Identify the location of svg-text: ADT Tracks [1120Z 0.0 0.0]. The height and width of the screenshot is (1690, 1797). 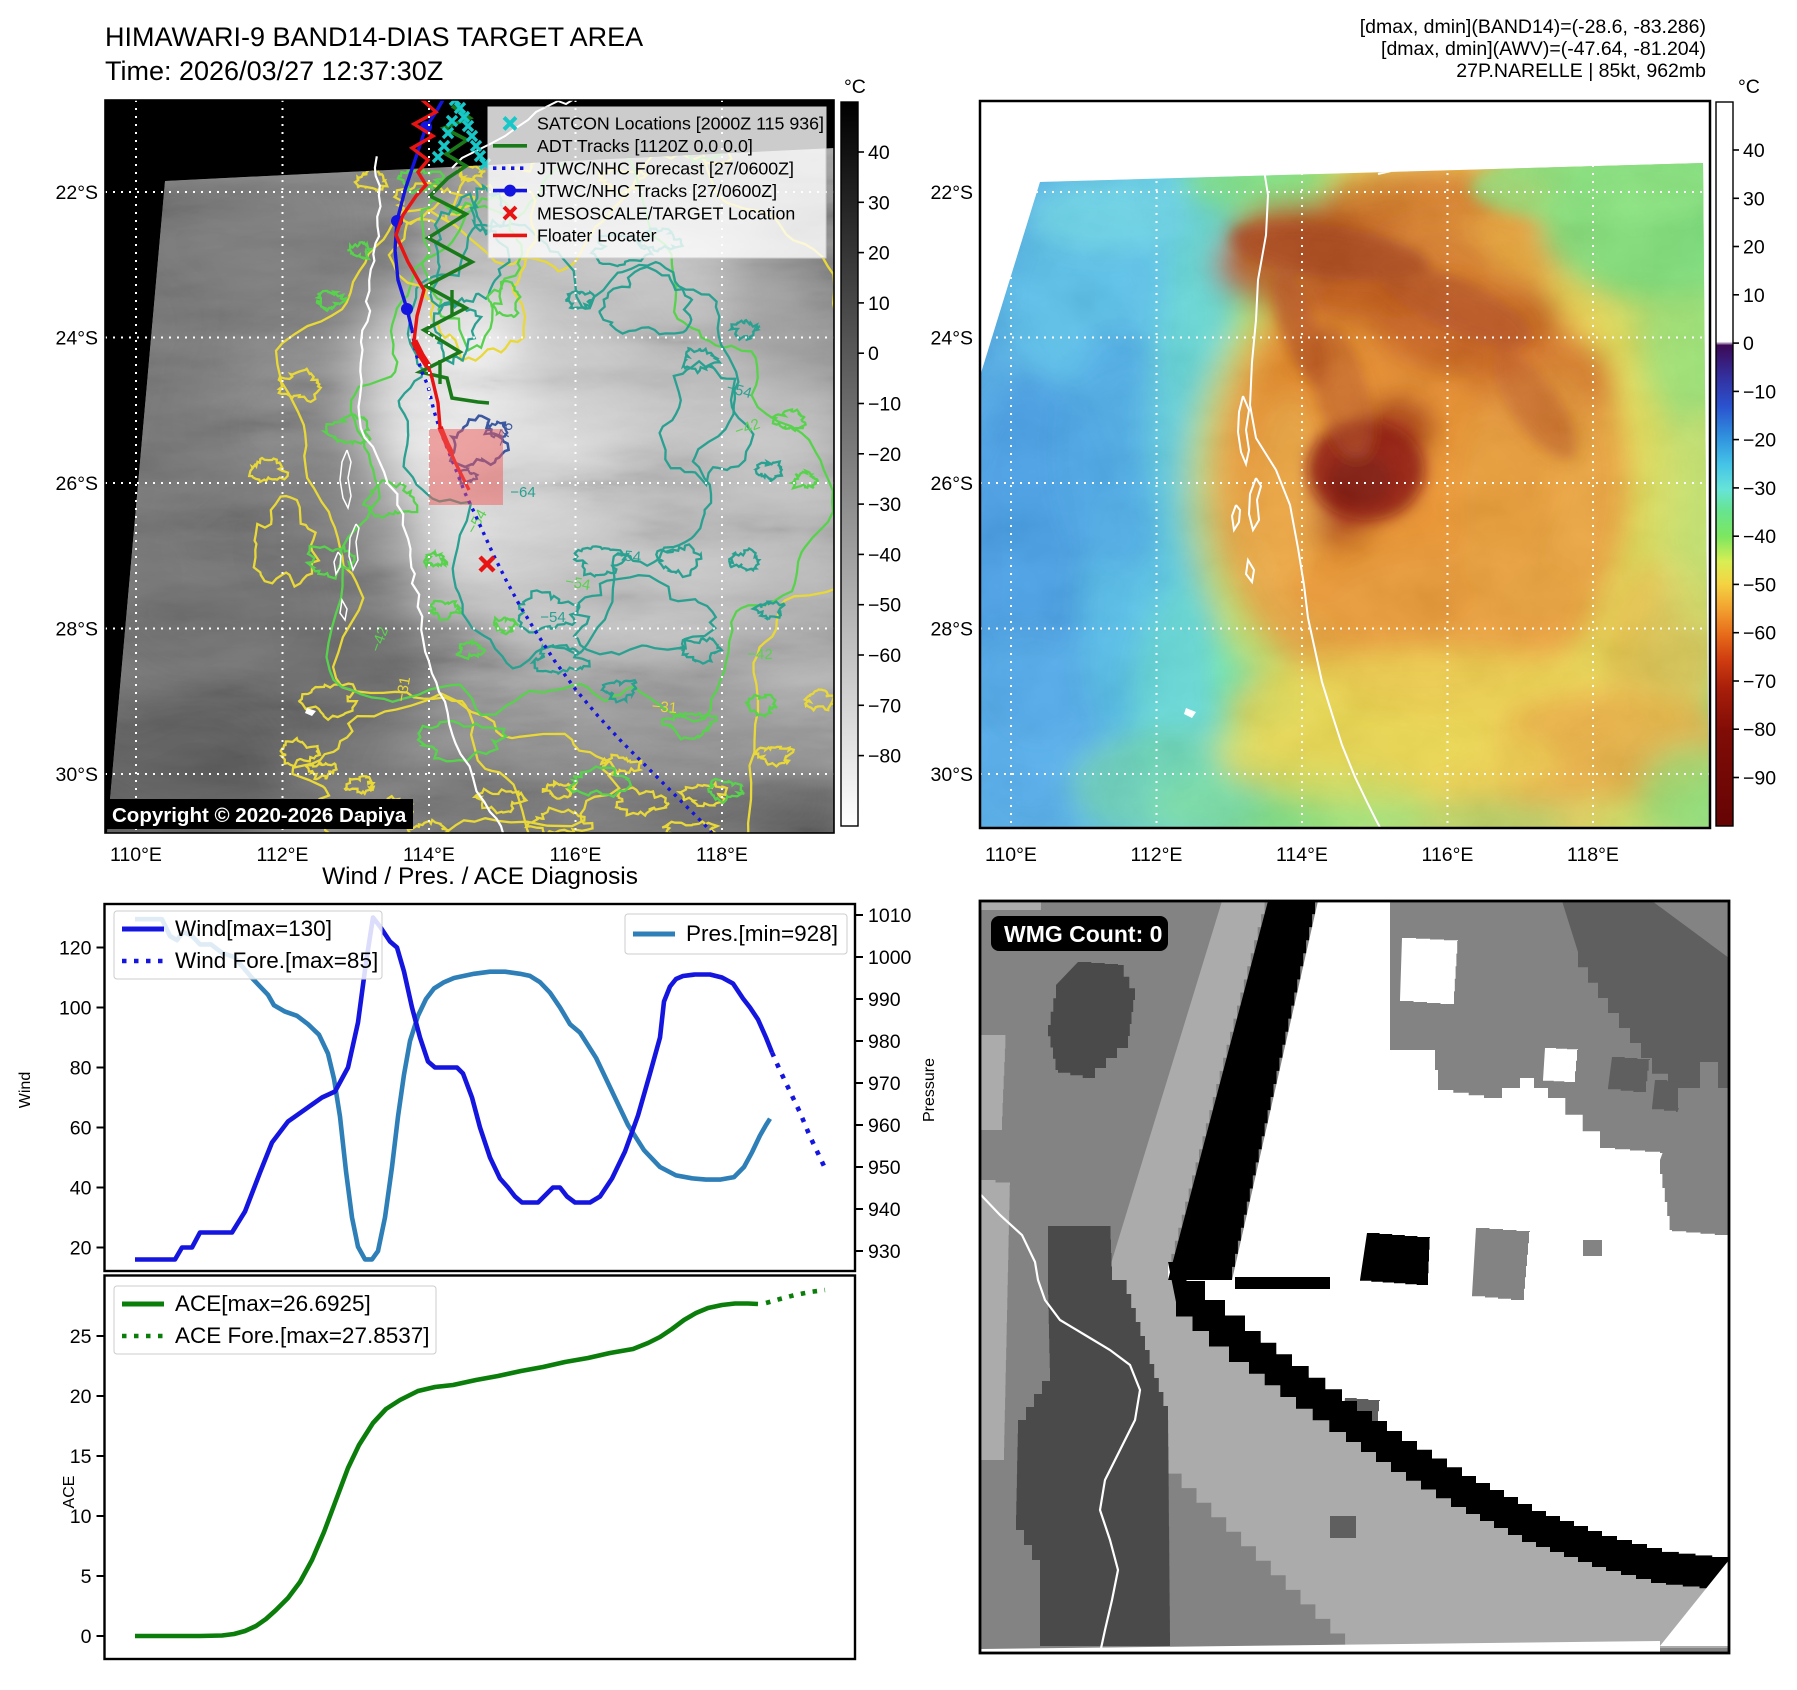
(645, 146).